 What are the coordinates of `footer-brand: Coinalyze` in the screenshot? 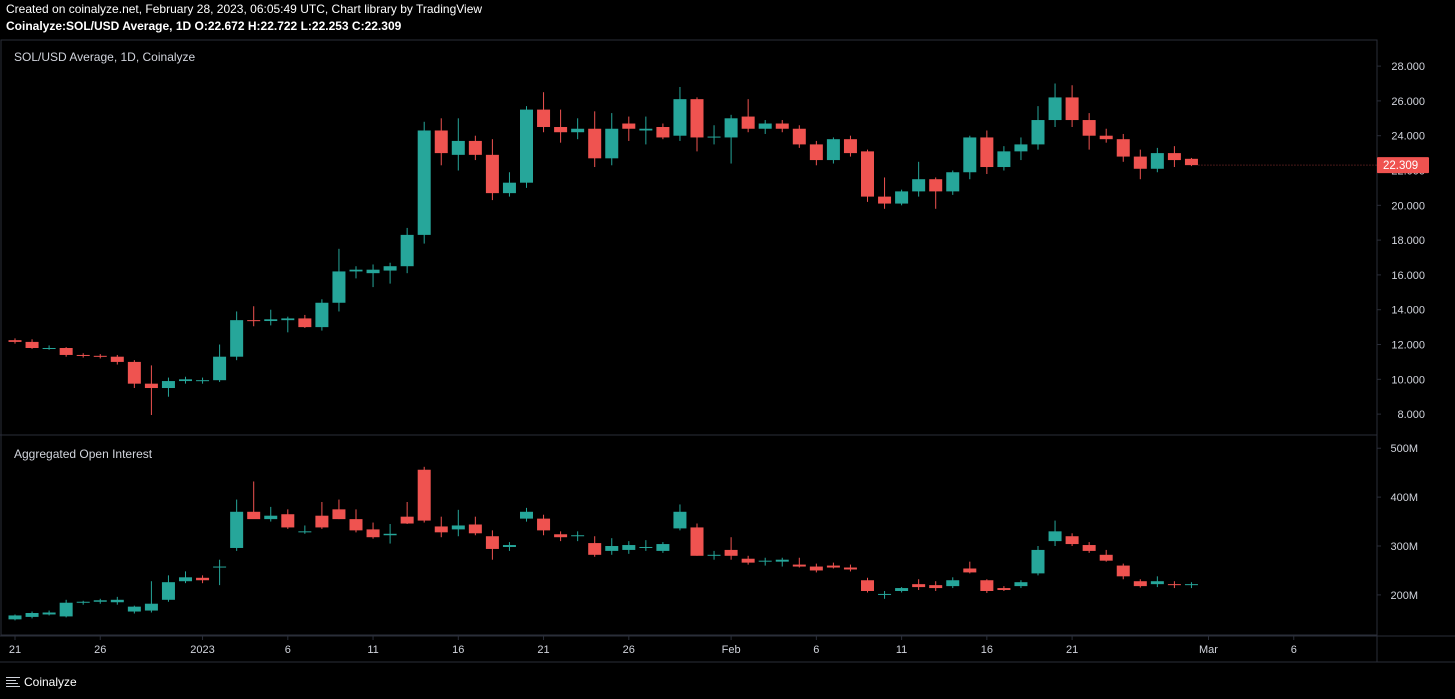 It's located at (41, 682).